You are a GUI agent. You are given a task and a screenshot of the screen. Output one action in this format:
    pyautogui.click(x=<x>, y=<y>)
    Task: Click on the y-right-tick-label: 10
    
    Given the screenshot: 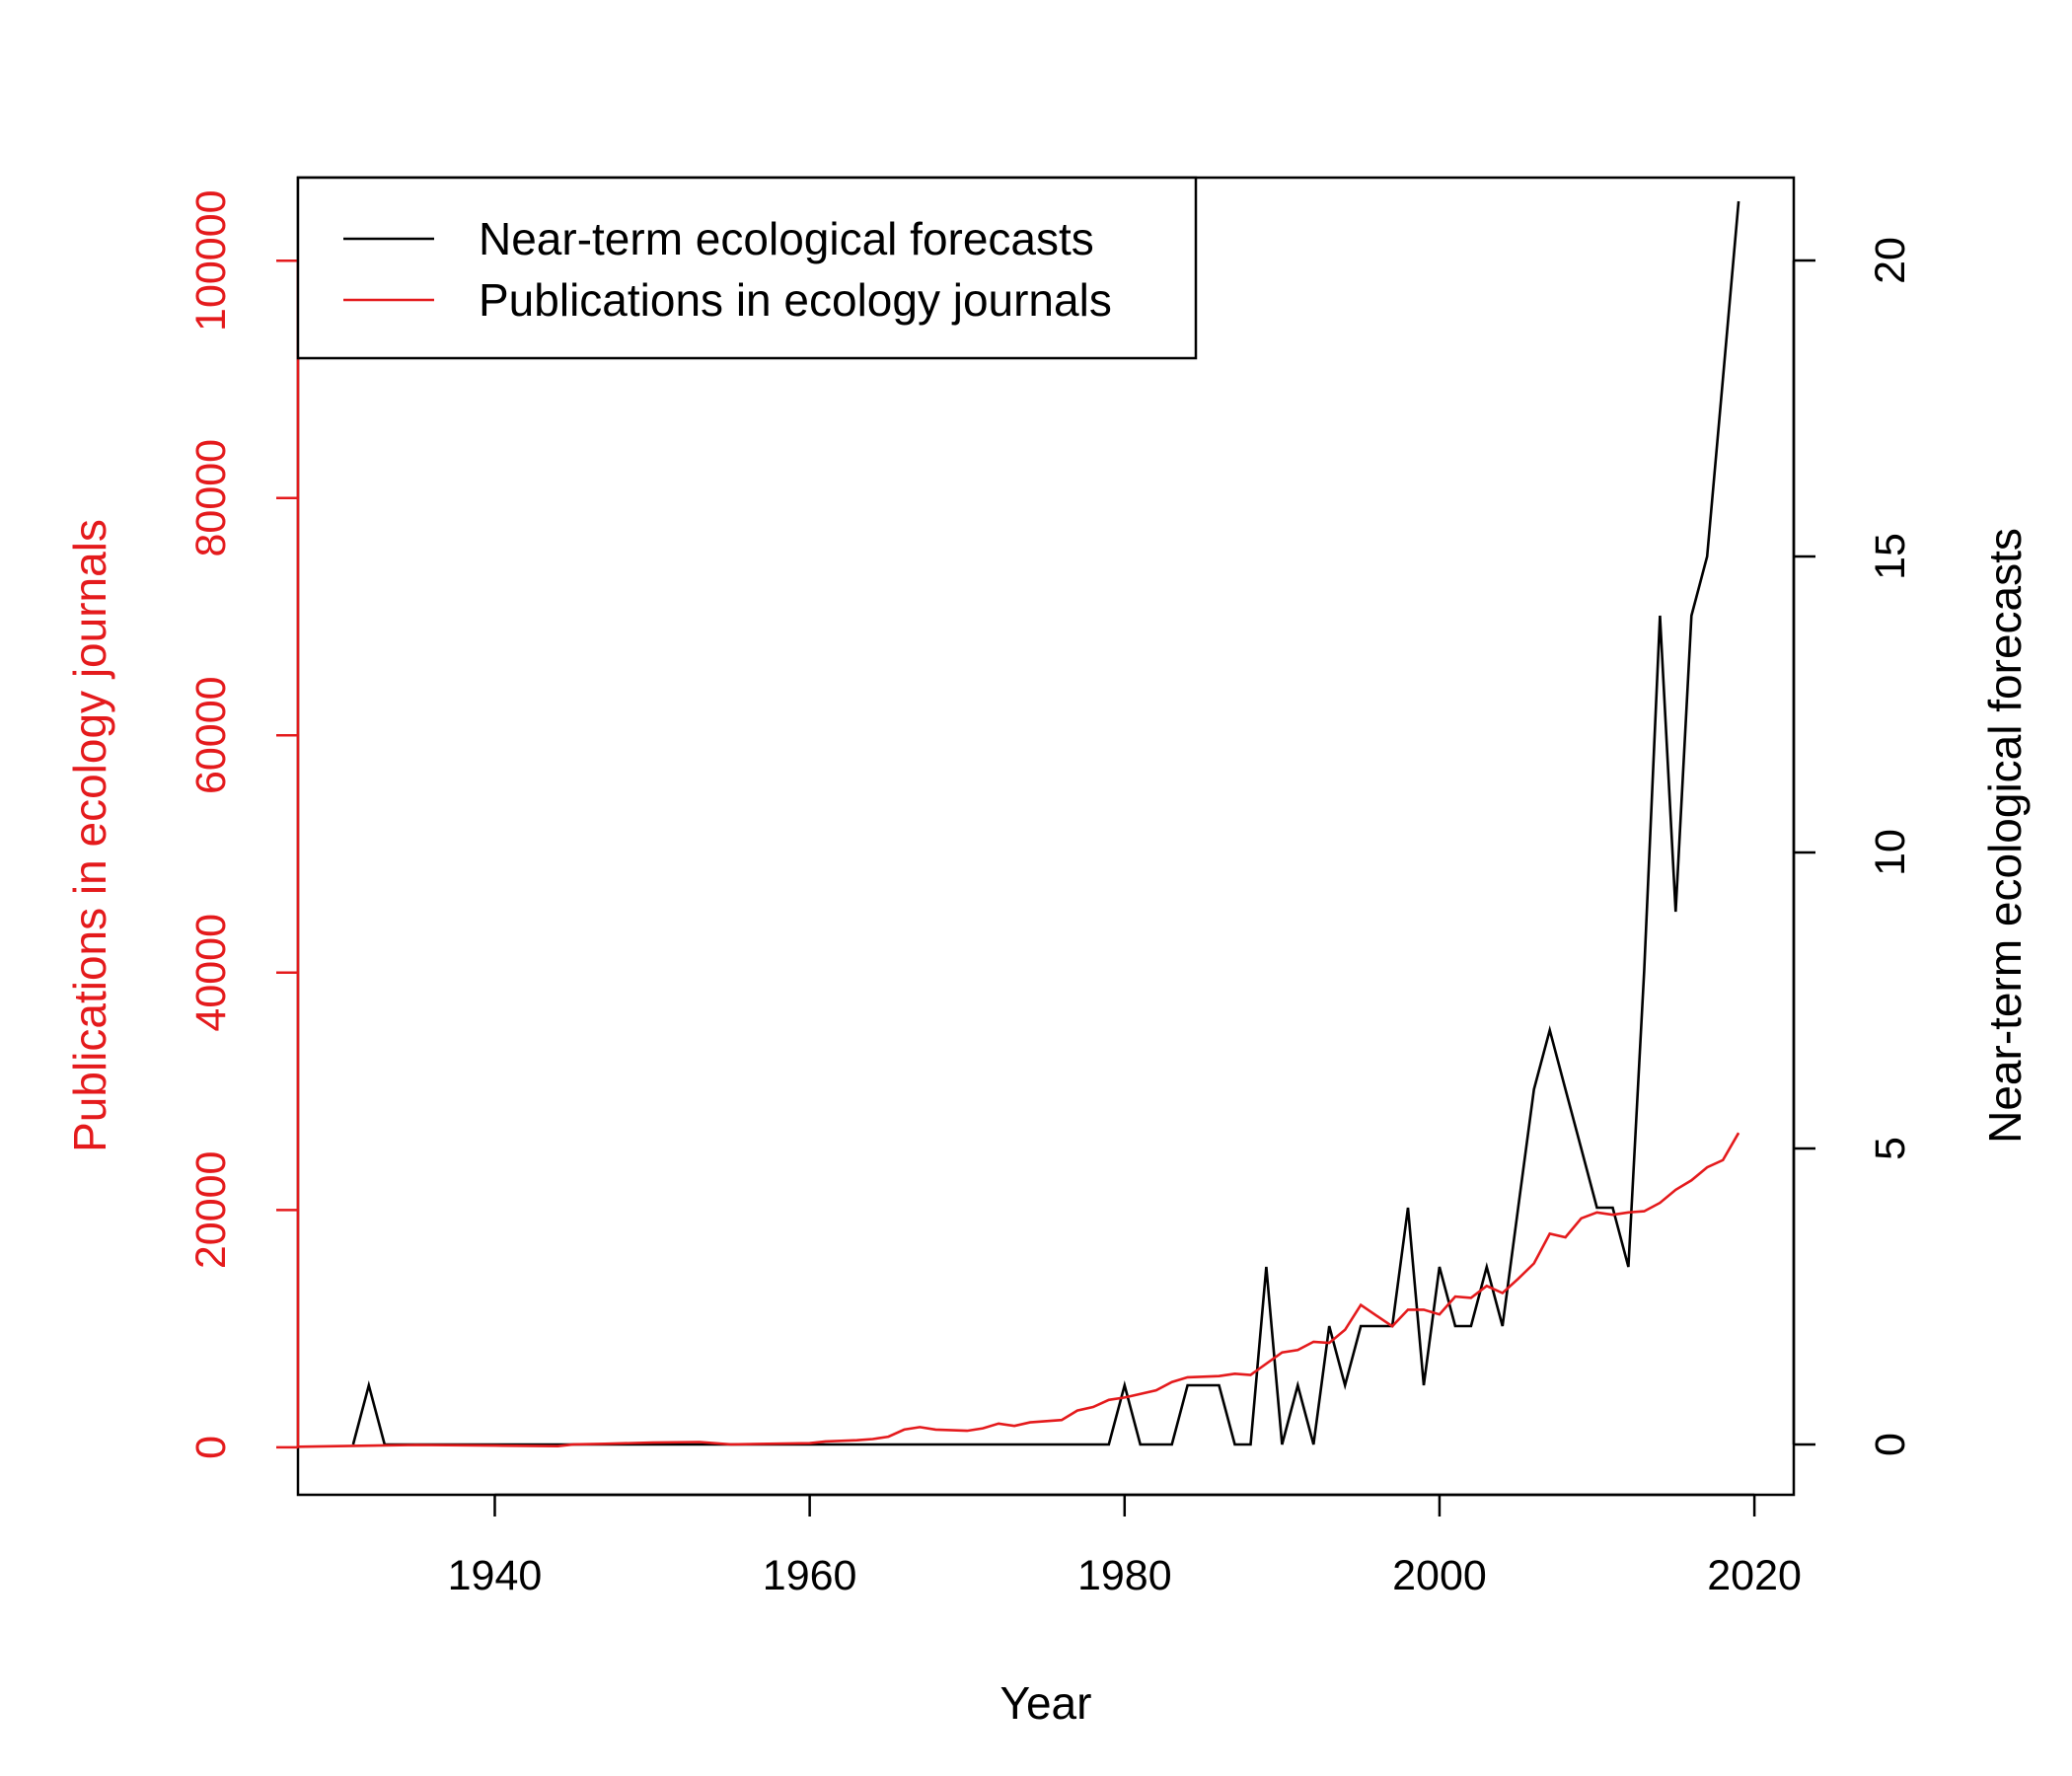 What is the action you would take?
    pyautogui.click(x=1891, y=853)
    